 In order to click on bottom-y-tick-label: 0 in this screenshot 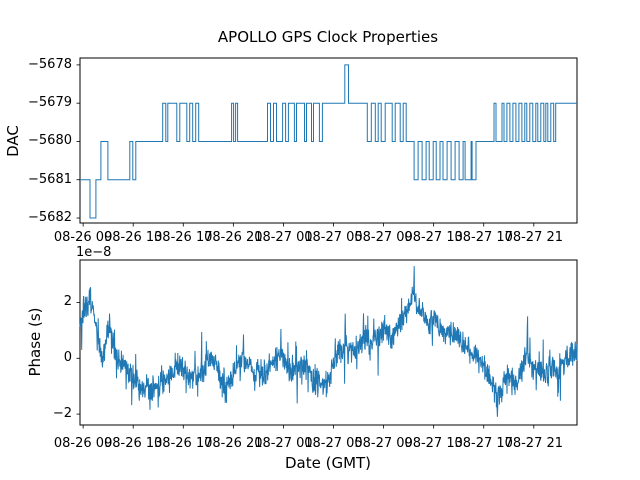, I will do `click(67, 358)`.